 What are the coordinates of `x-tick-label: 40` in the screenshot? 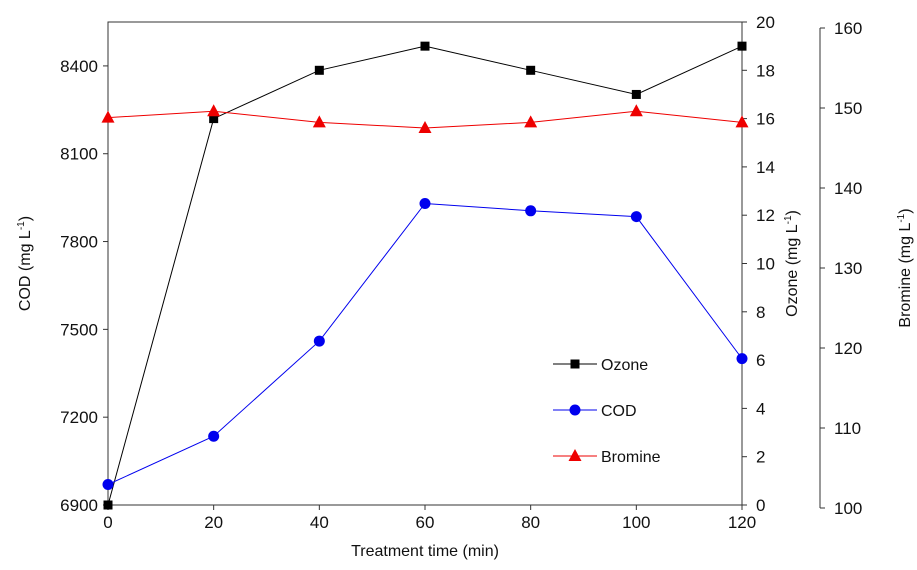 It's located at (319, 522).